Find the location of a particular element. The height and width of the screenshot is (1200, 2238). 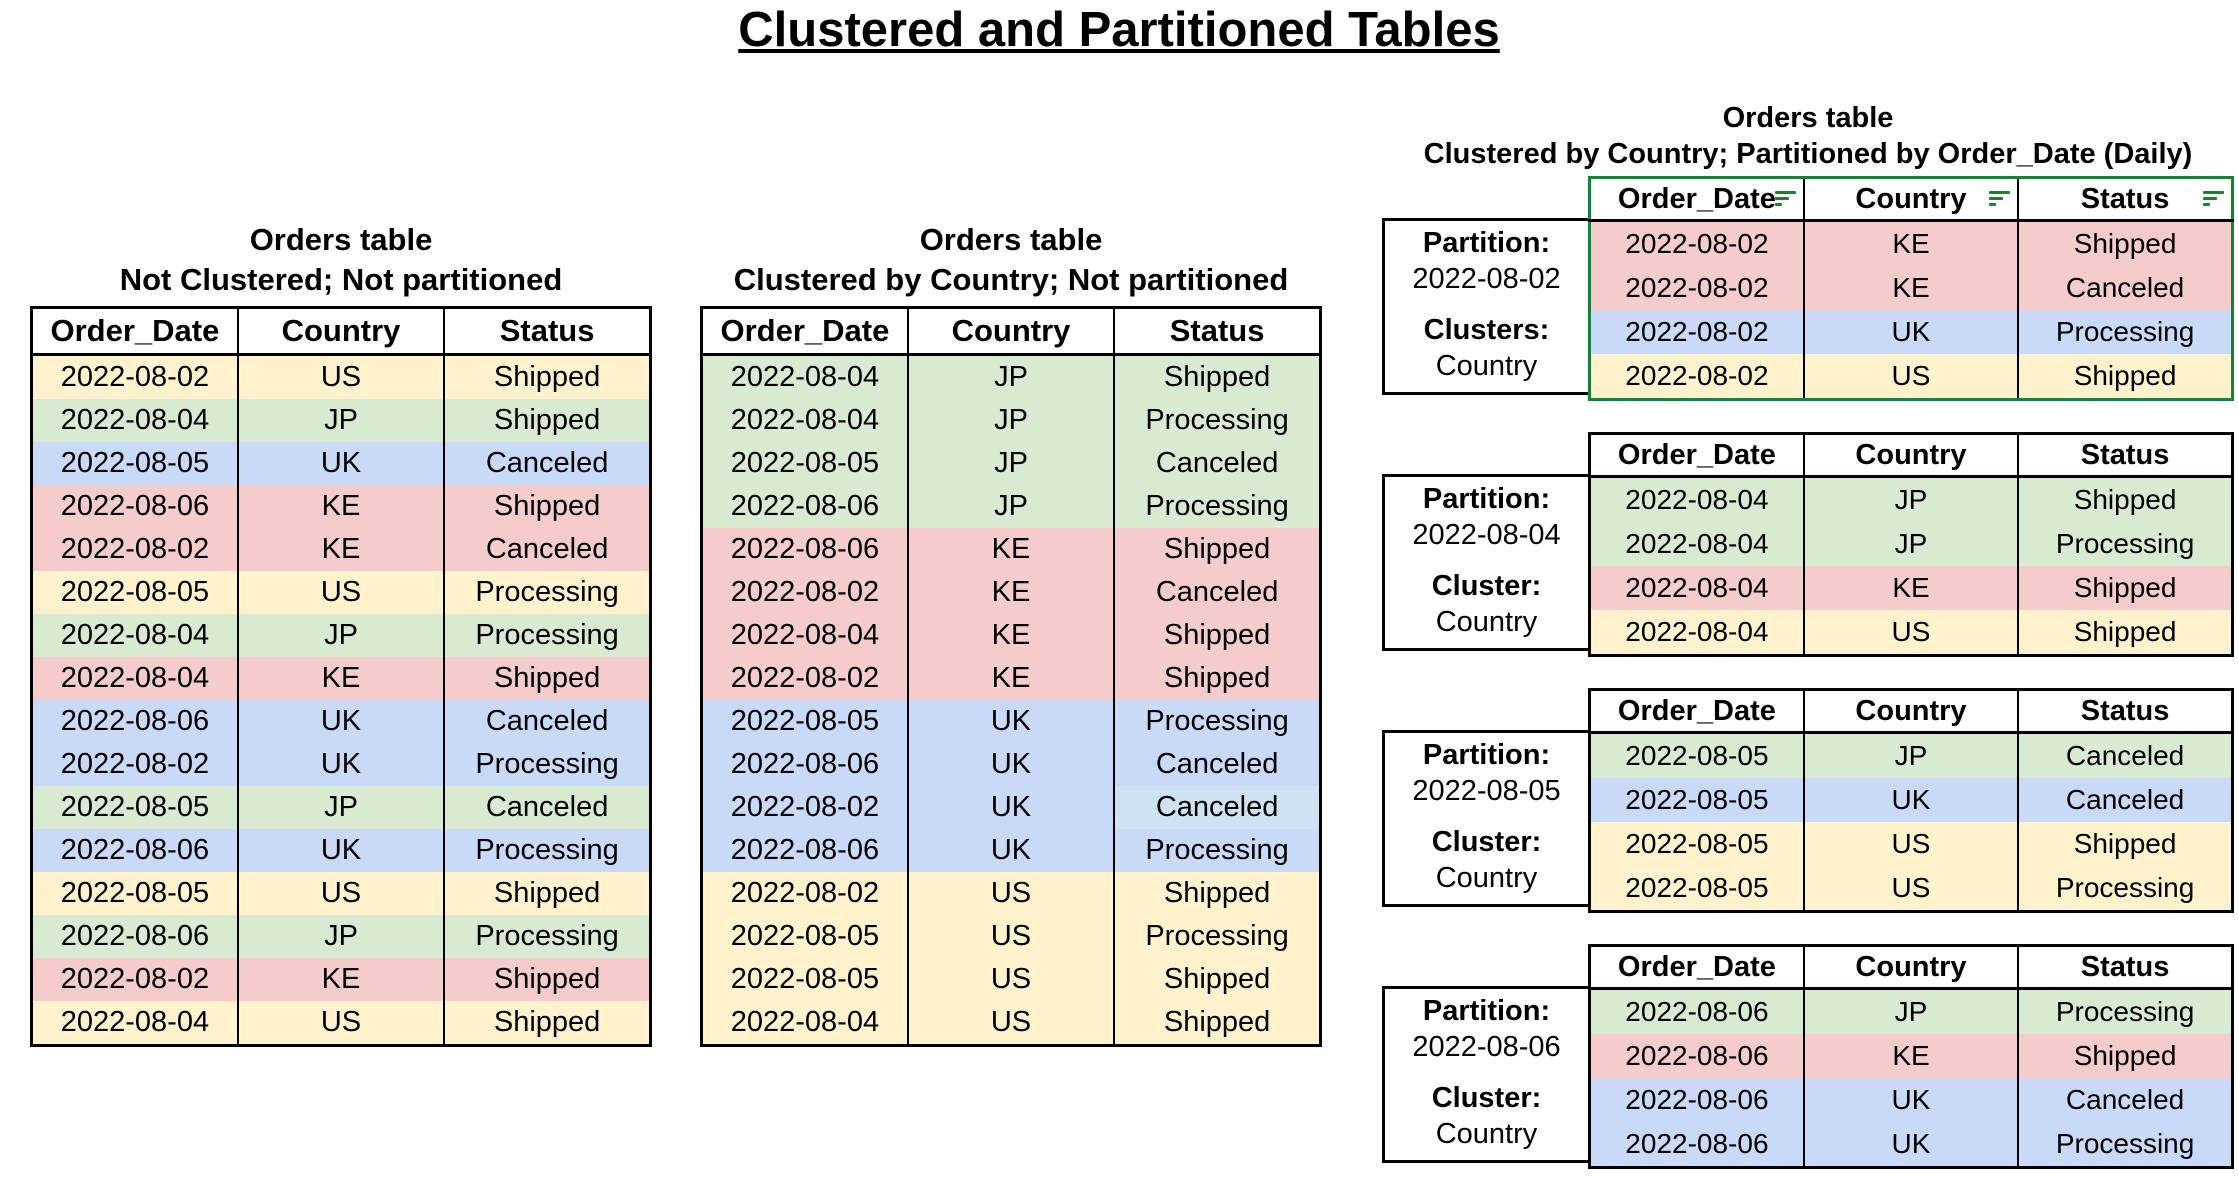

partition-label-box: Partition: 2022-08-06 Cluster: Country is located at coordinates (1485, 1074).